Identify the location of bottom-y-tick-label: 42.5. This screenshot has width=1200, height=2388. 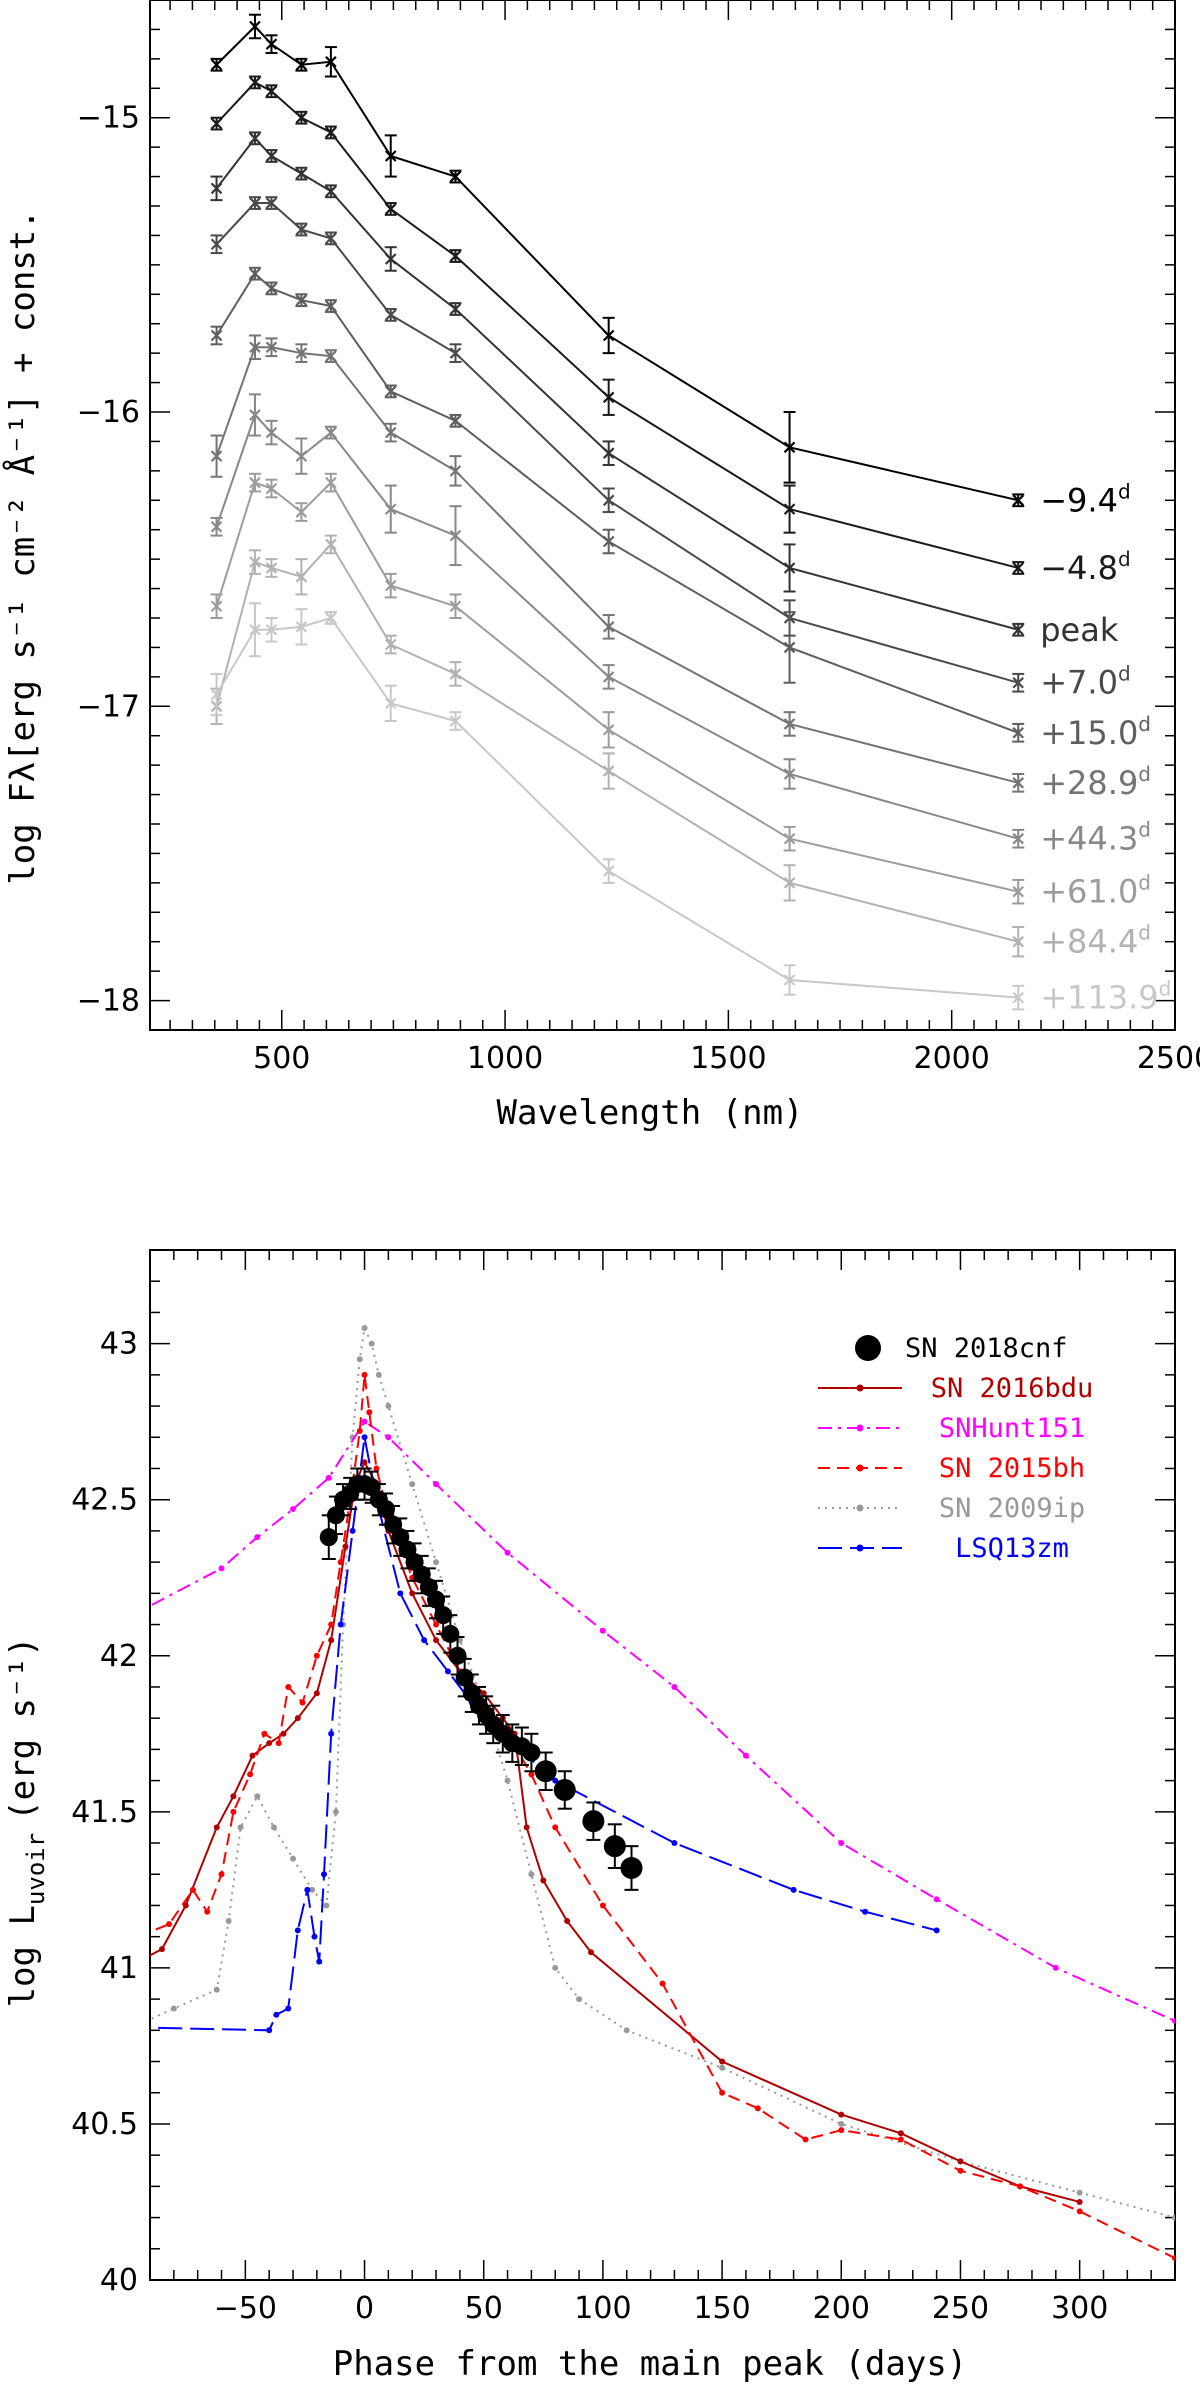
(104, 1500).